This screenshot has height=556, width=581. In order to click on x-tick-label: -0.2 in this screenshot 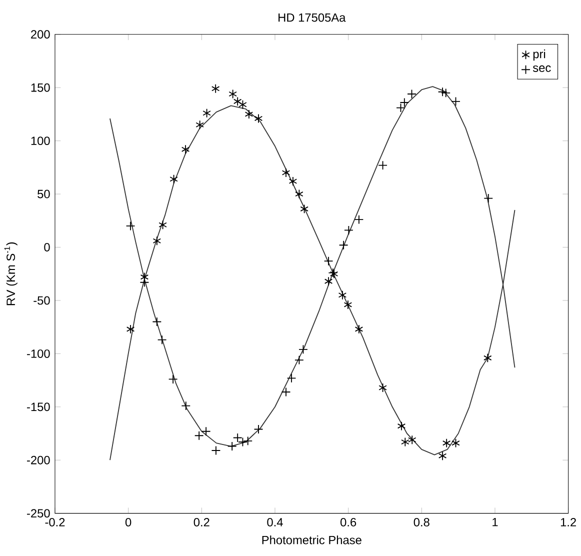, I will do `click(55, 522)`.